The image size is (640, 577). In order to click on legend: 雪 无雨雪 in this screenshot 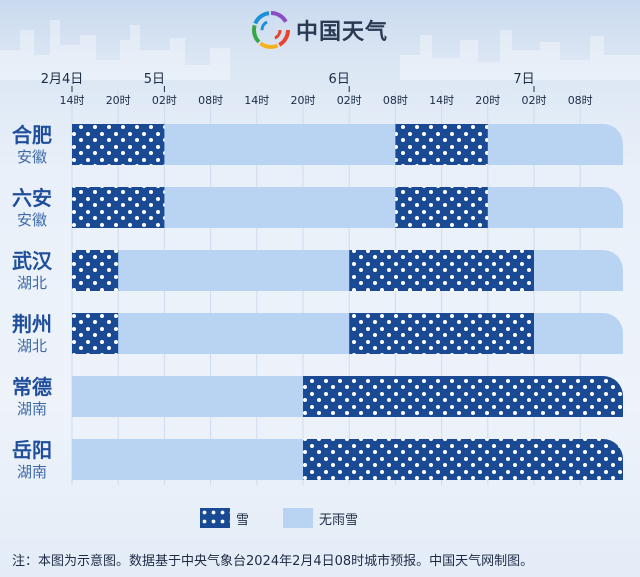, I will do `click(296, 518)`.